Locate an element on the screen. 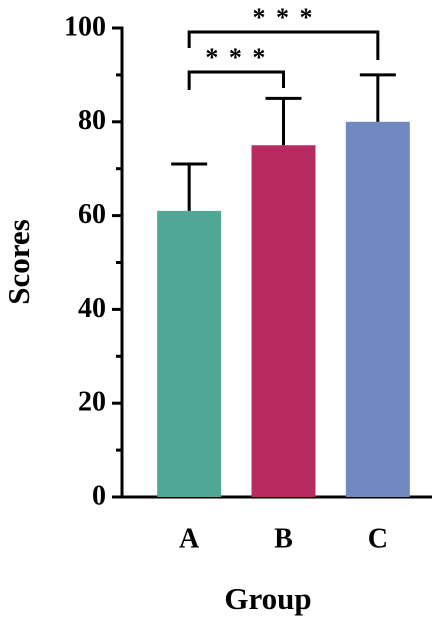 The height and width of the screenshot is (635, 442). x-axis-label: Group is located at coordinates (267, 598).